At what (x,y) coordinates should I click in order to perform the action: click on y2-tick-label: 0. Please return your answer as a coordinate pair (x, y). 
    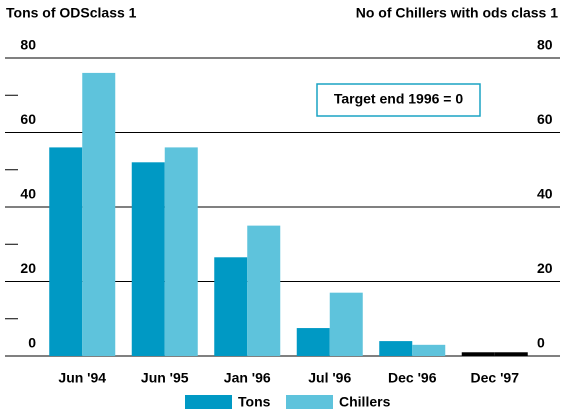
    Looking at the image, I should click on (541, 343).